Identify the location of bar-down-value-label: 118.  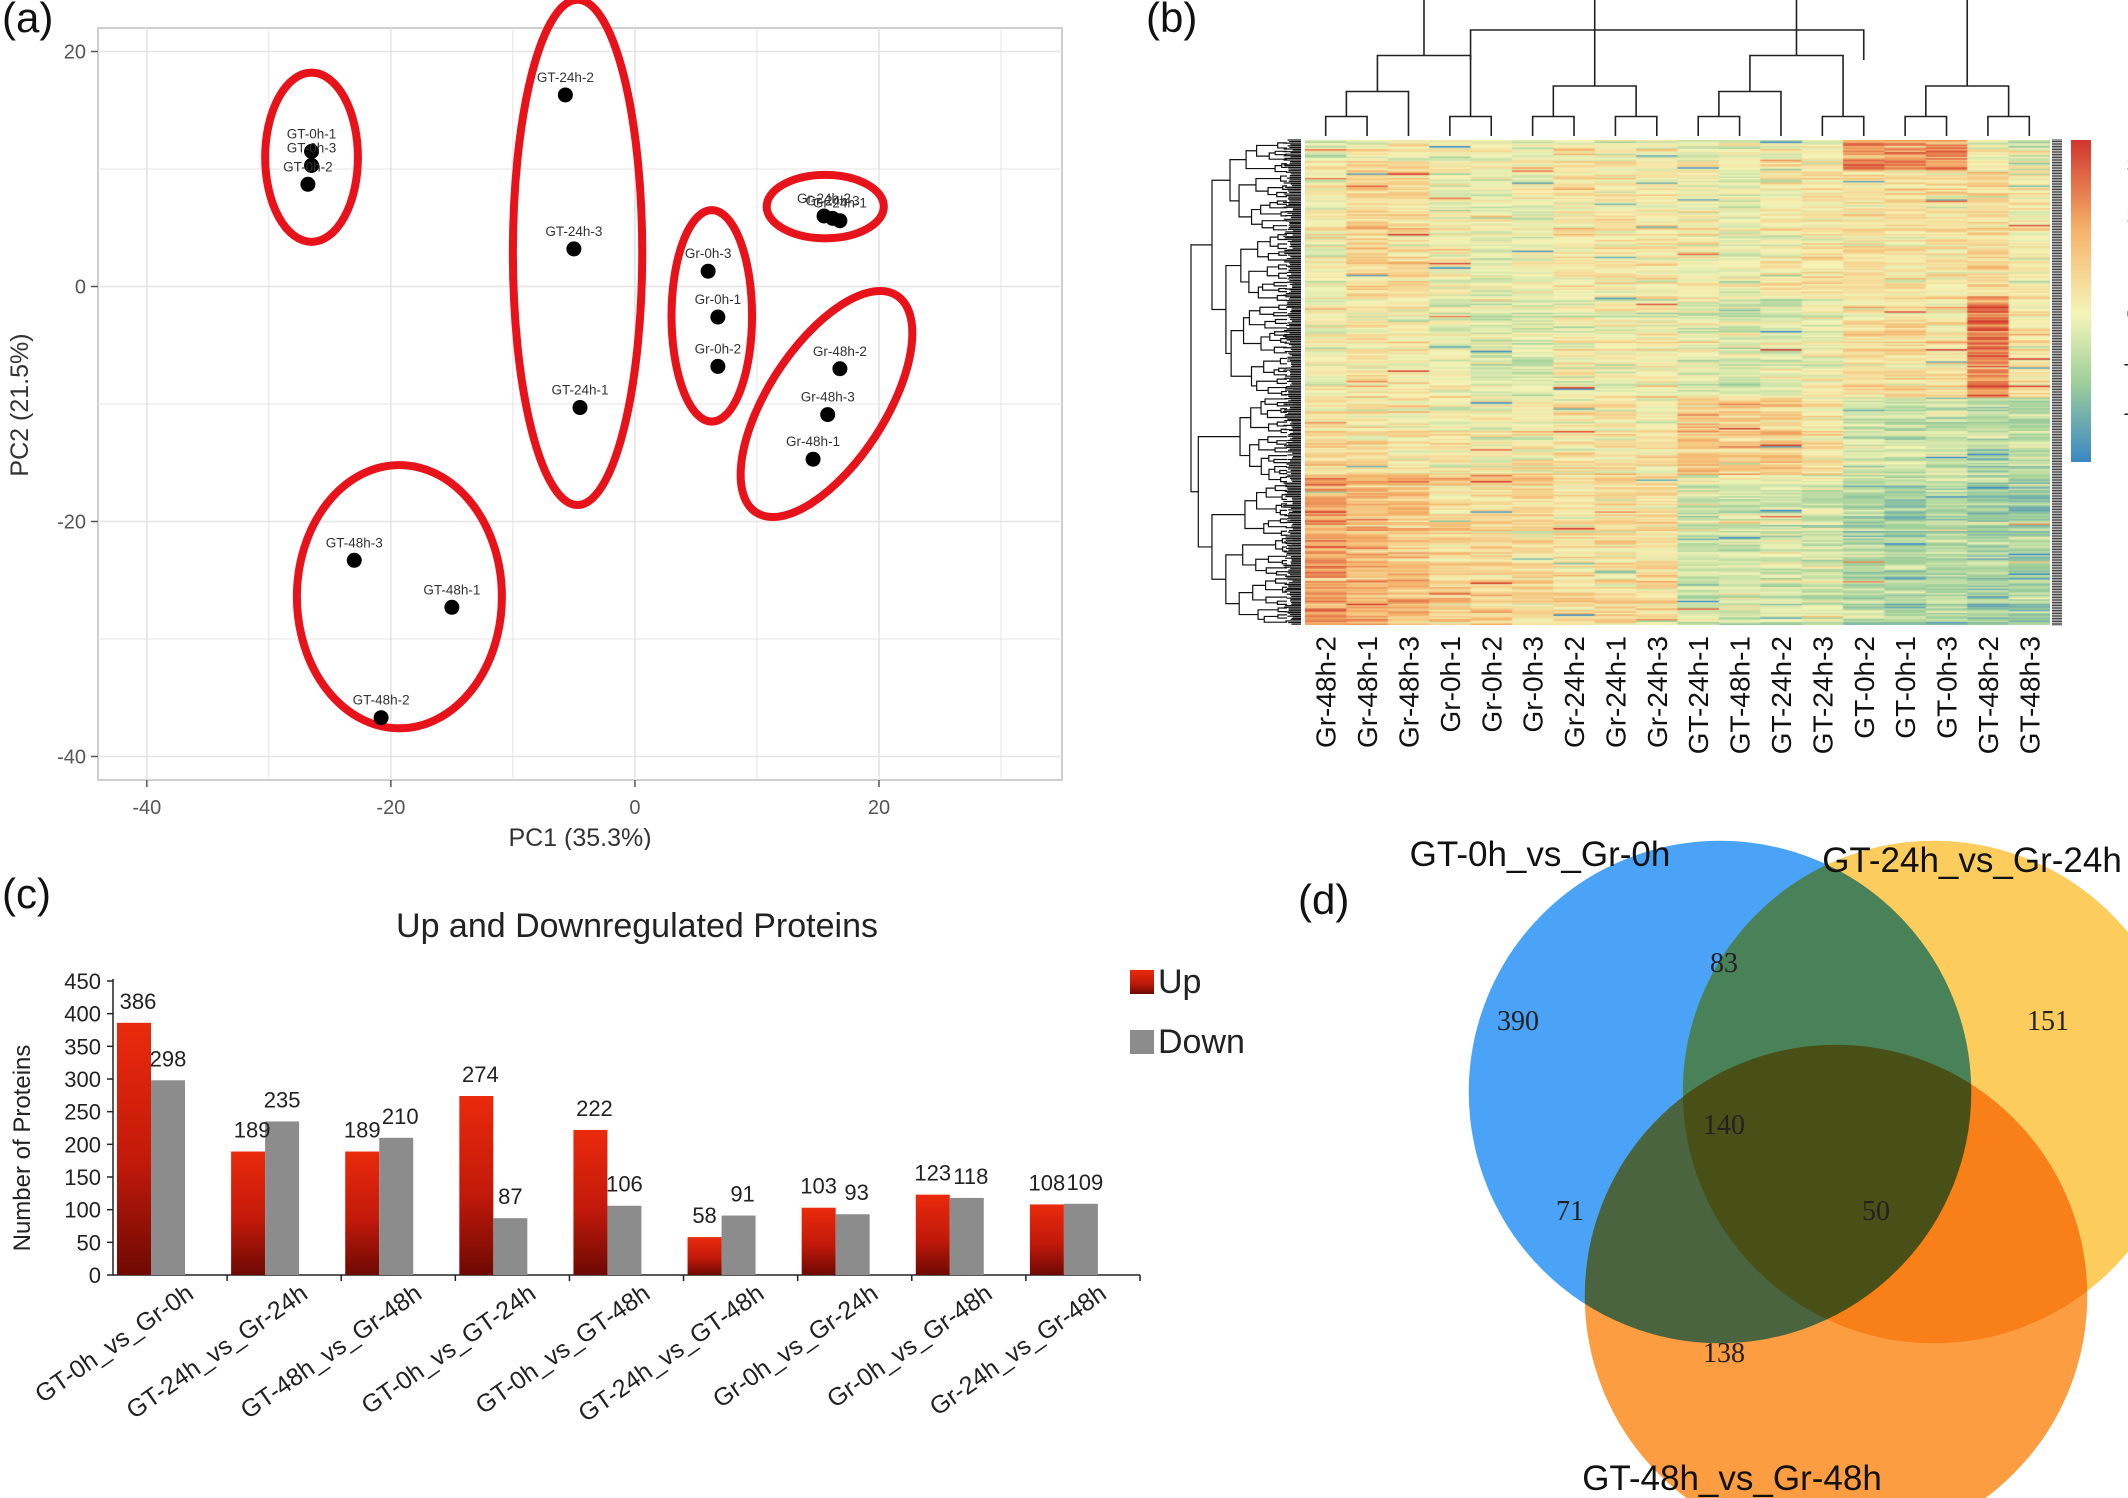
(970, 1176).